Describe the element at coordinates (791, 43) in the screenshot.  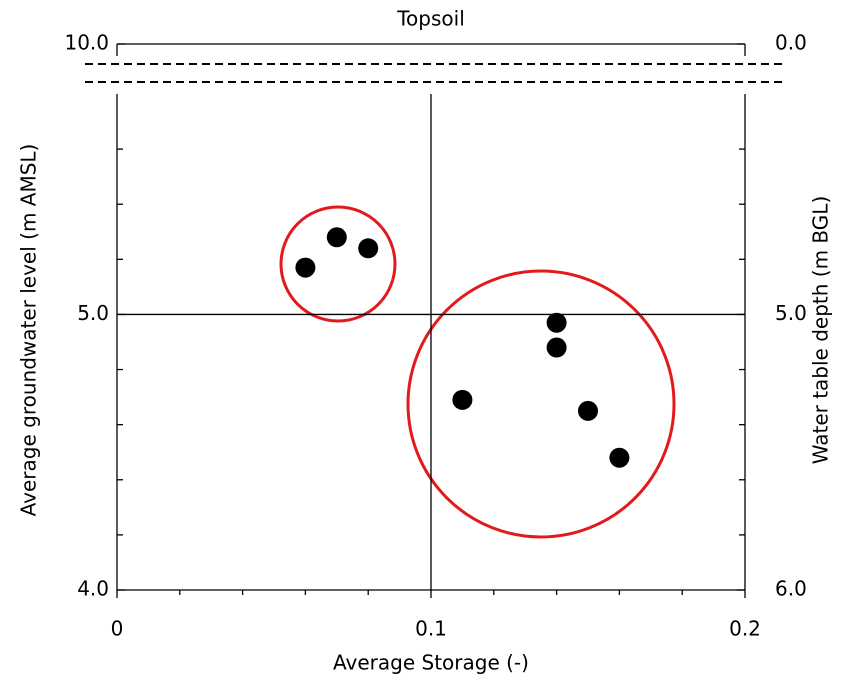
I see `y2-tick-label: 0.0` at that location.